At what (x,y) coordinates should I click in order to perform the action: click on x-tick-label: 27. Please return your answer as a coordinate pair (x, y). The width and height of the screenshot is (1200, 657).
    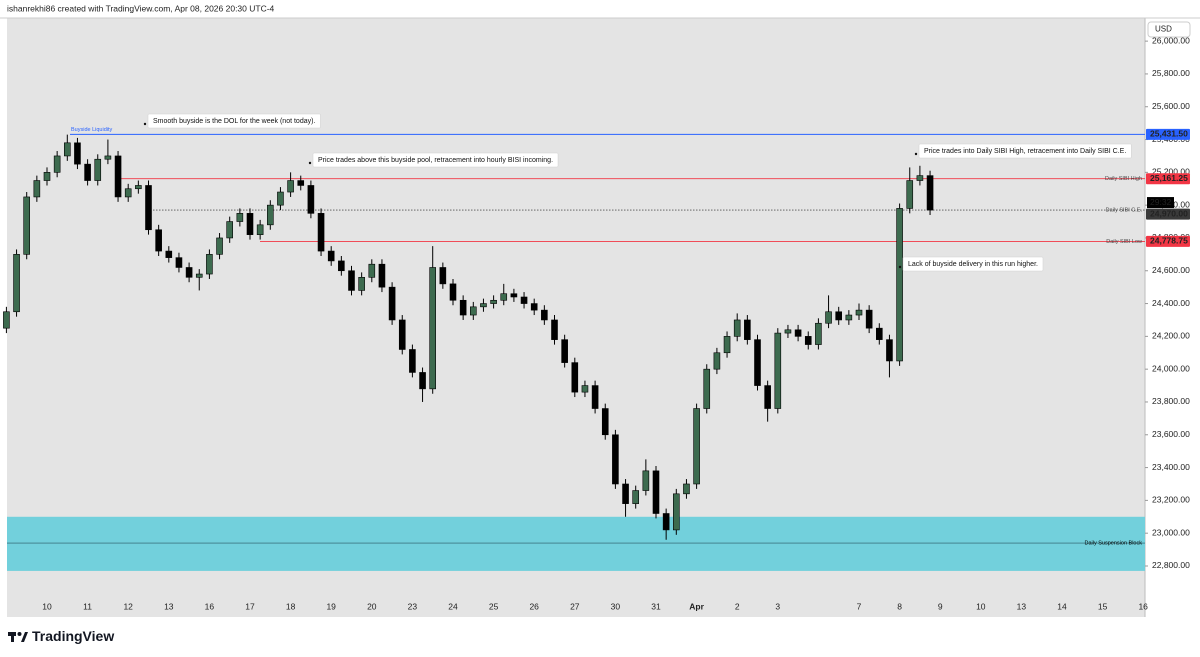
    Looking at the image, I should click on (575, 606).